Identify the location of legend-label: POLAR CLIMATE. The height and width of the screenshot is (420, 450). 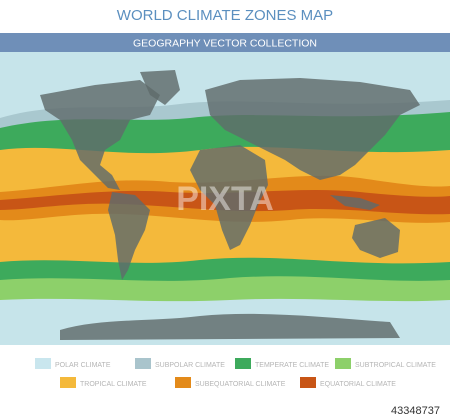
(83, 365).